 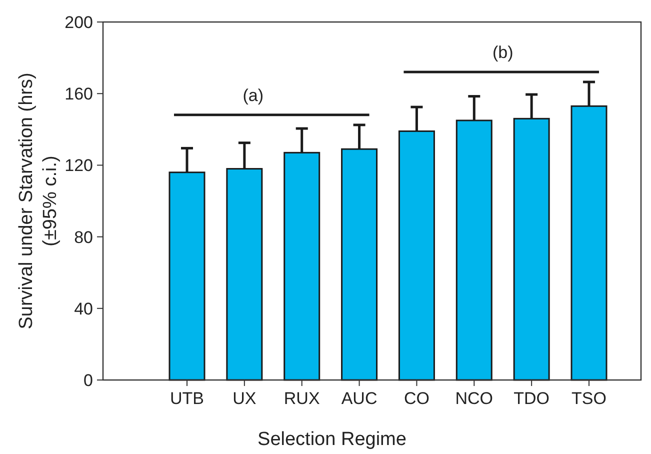 What do you see at coordinates (589, 398) in the screenshot?
I see `x-tick-label: TSO` at bounding box center [589, 398].